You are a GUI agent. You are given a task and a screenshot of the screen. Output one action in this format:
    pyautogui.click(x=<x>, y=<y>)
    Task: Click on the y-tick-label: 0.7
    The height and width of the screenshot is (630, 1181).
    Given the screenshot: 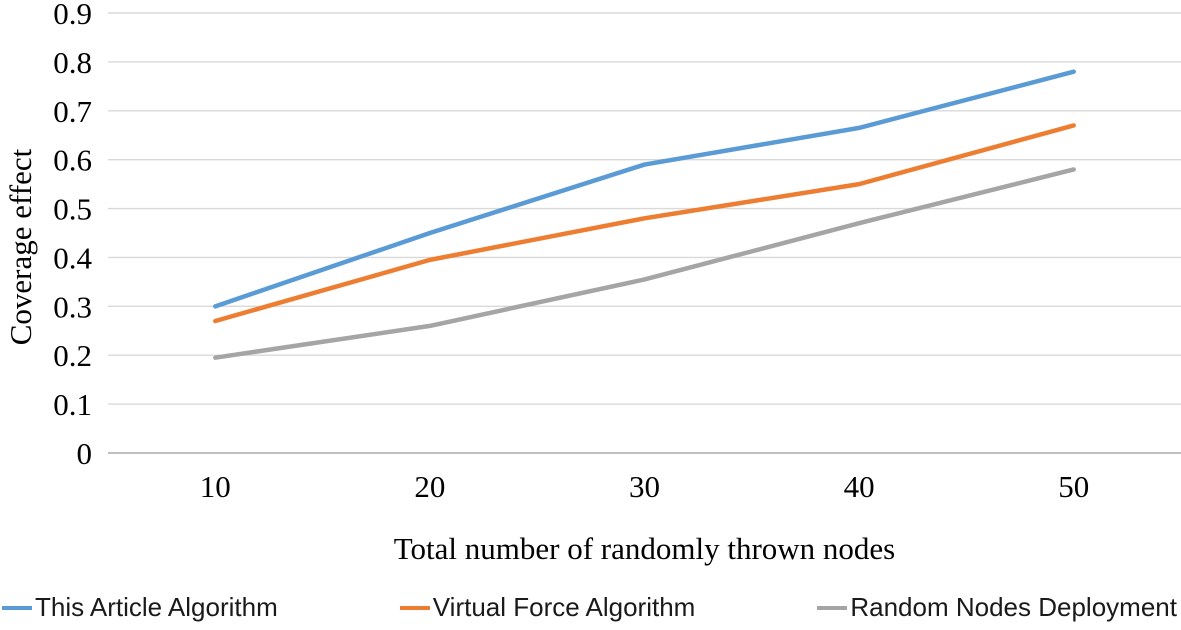 What is the action you would take?
    pyautogui.click(x=72, y=111)
    